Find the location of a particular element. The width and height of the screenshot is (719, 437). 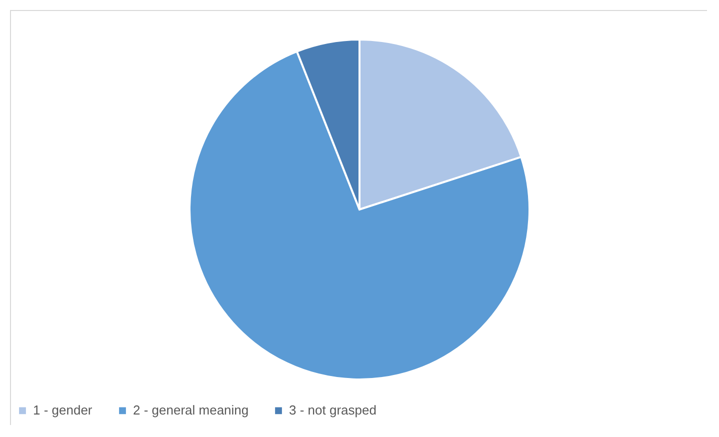

legend-label: 2 - general meaning is located at coordinates (191, 410).